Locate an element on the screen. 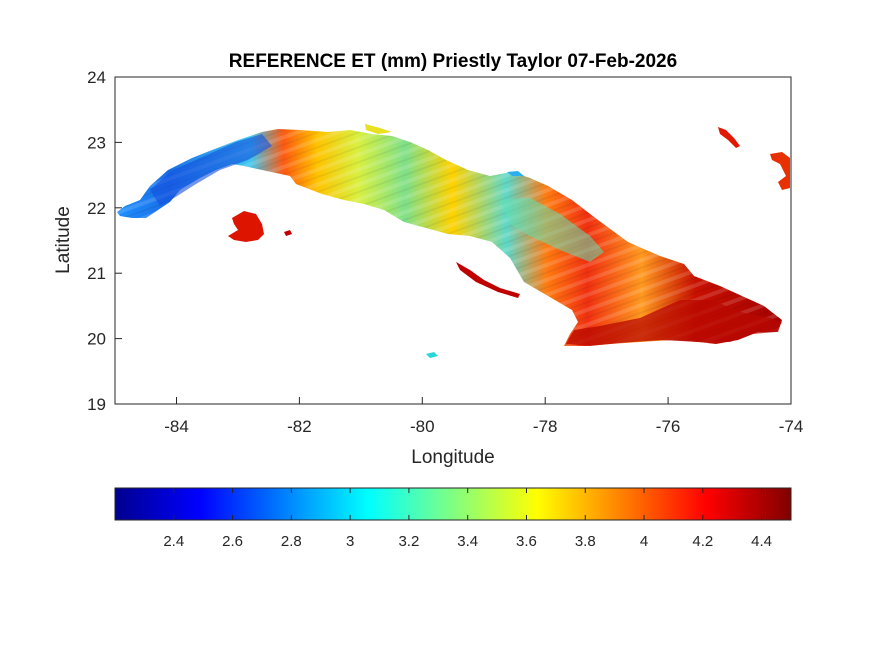  cayo-north-east is located at coordinates (729, 137).